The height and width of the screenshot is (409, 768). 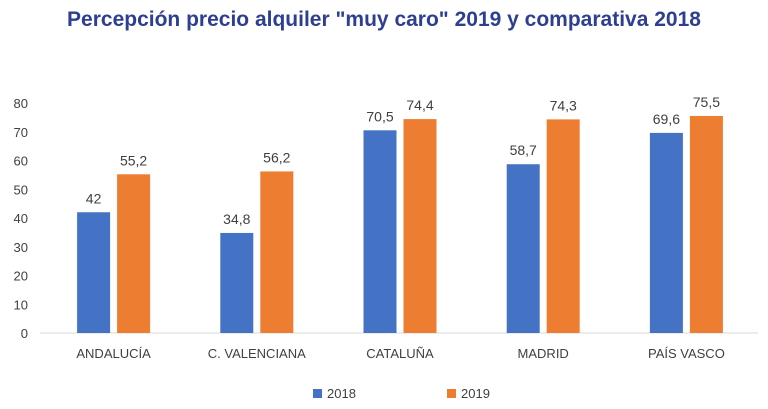 What do you see at coordinates (21, 103) in the screenshot?
I see `y-tick-label: 80` at bounding box center [21, 103].